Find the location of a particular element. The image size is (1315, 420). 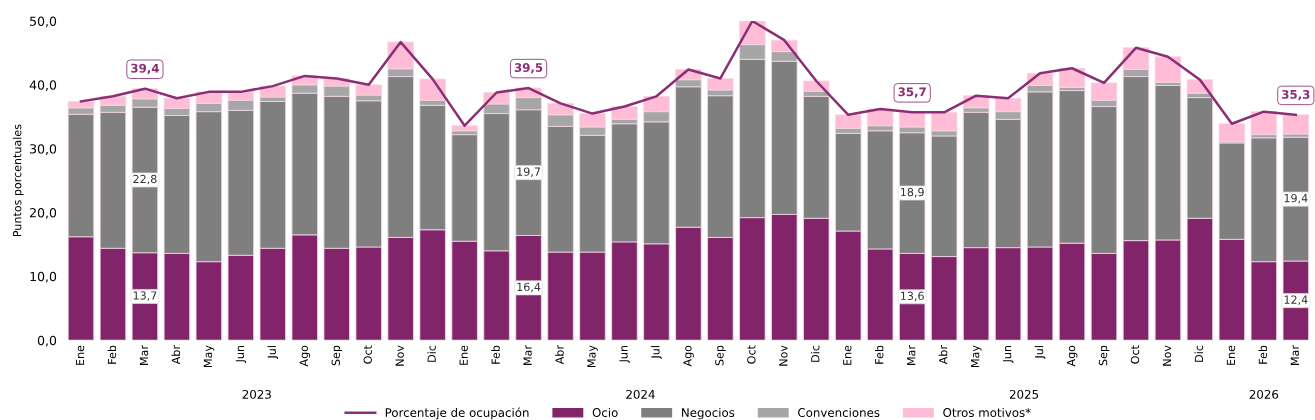

text: 2024 is located at coordinates (640, 394).